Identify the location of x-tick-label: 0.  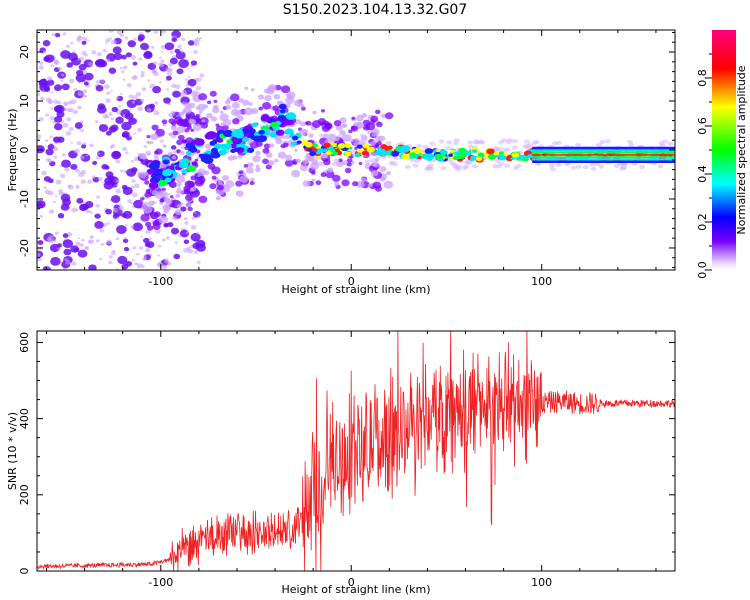
(351, 281).